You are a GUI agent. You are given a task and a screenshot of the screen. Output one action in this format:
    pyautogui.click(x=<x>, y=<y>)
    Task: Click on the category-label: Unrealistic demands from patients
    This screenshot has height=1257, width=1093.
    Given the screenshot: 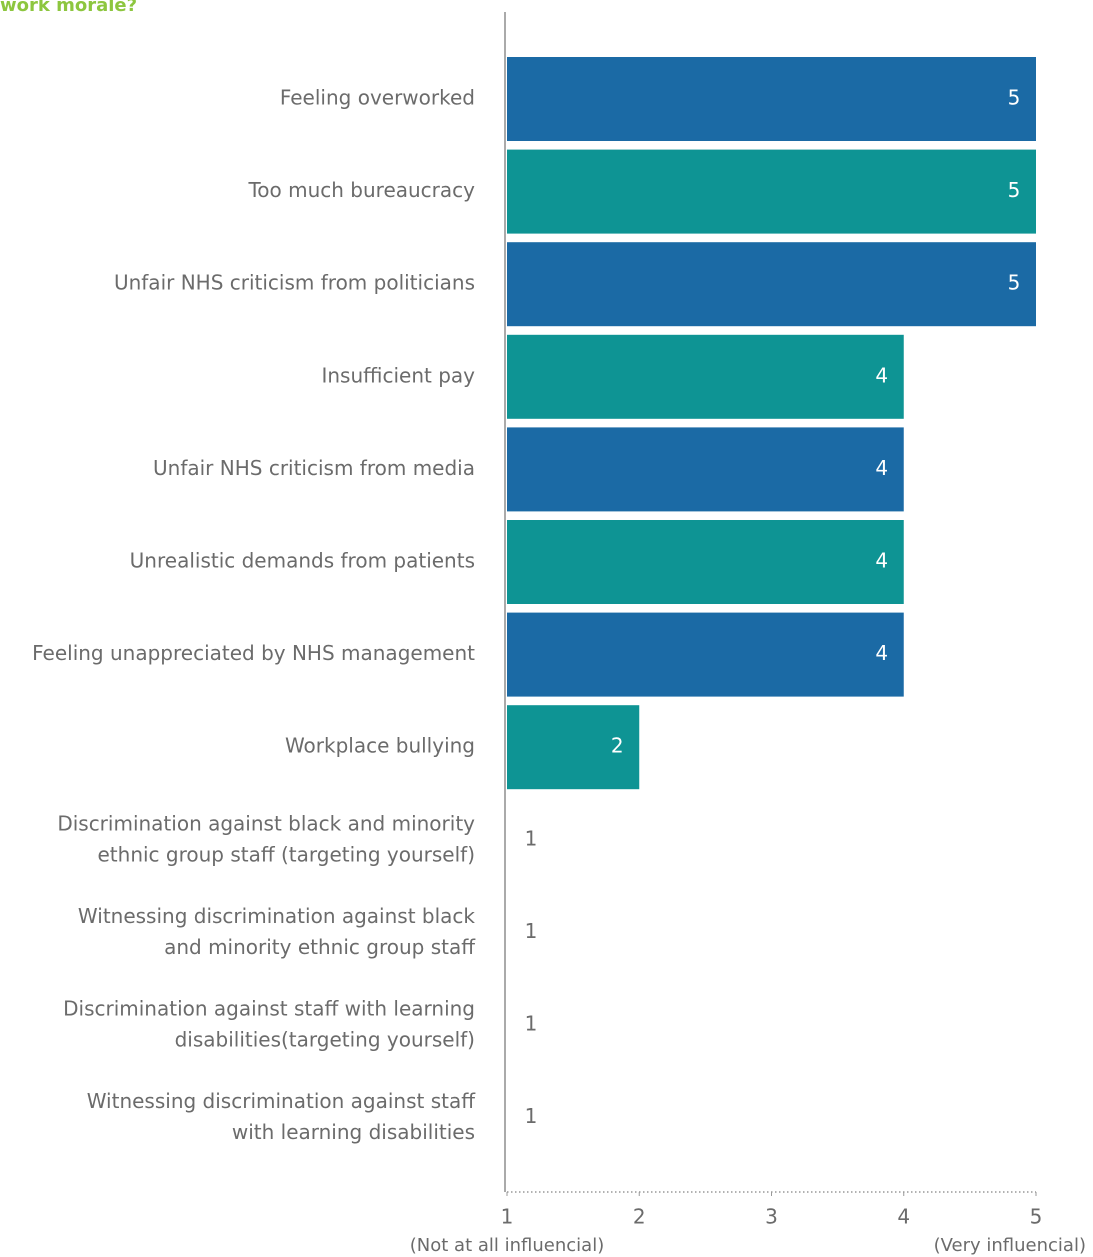 What is the action you would take?
    pyautogui.click(x=302, y=561)
    